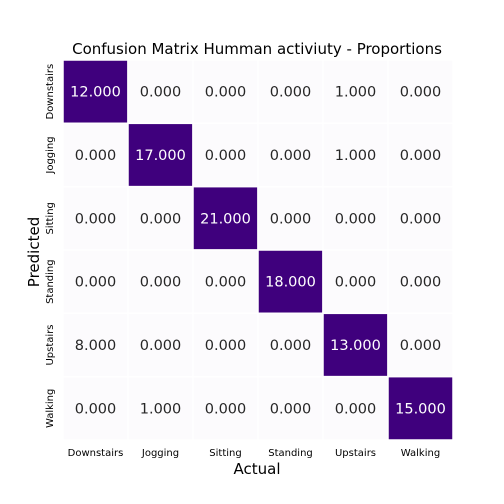 The height and width of the screenshot is (504, 504). I want to click on heatmap-cell-jogging-walking, so click(420, 155).